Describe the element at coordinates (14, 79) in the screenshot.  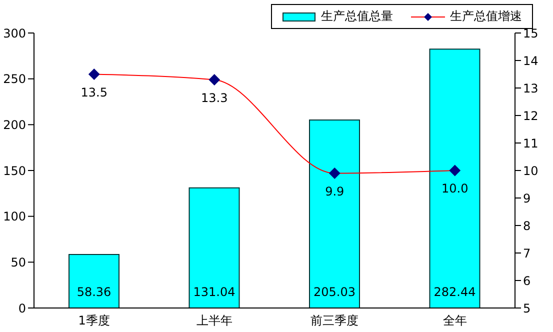
I see `y-tick-label: 250` at that location.